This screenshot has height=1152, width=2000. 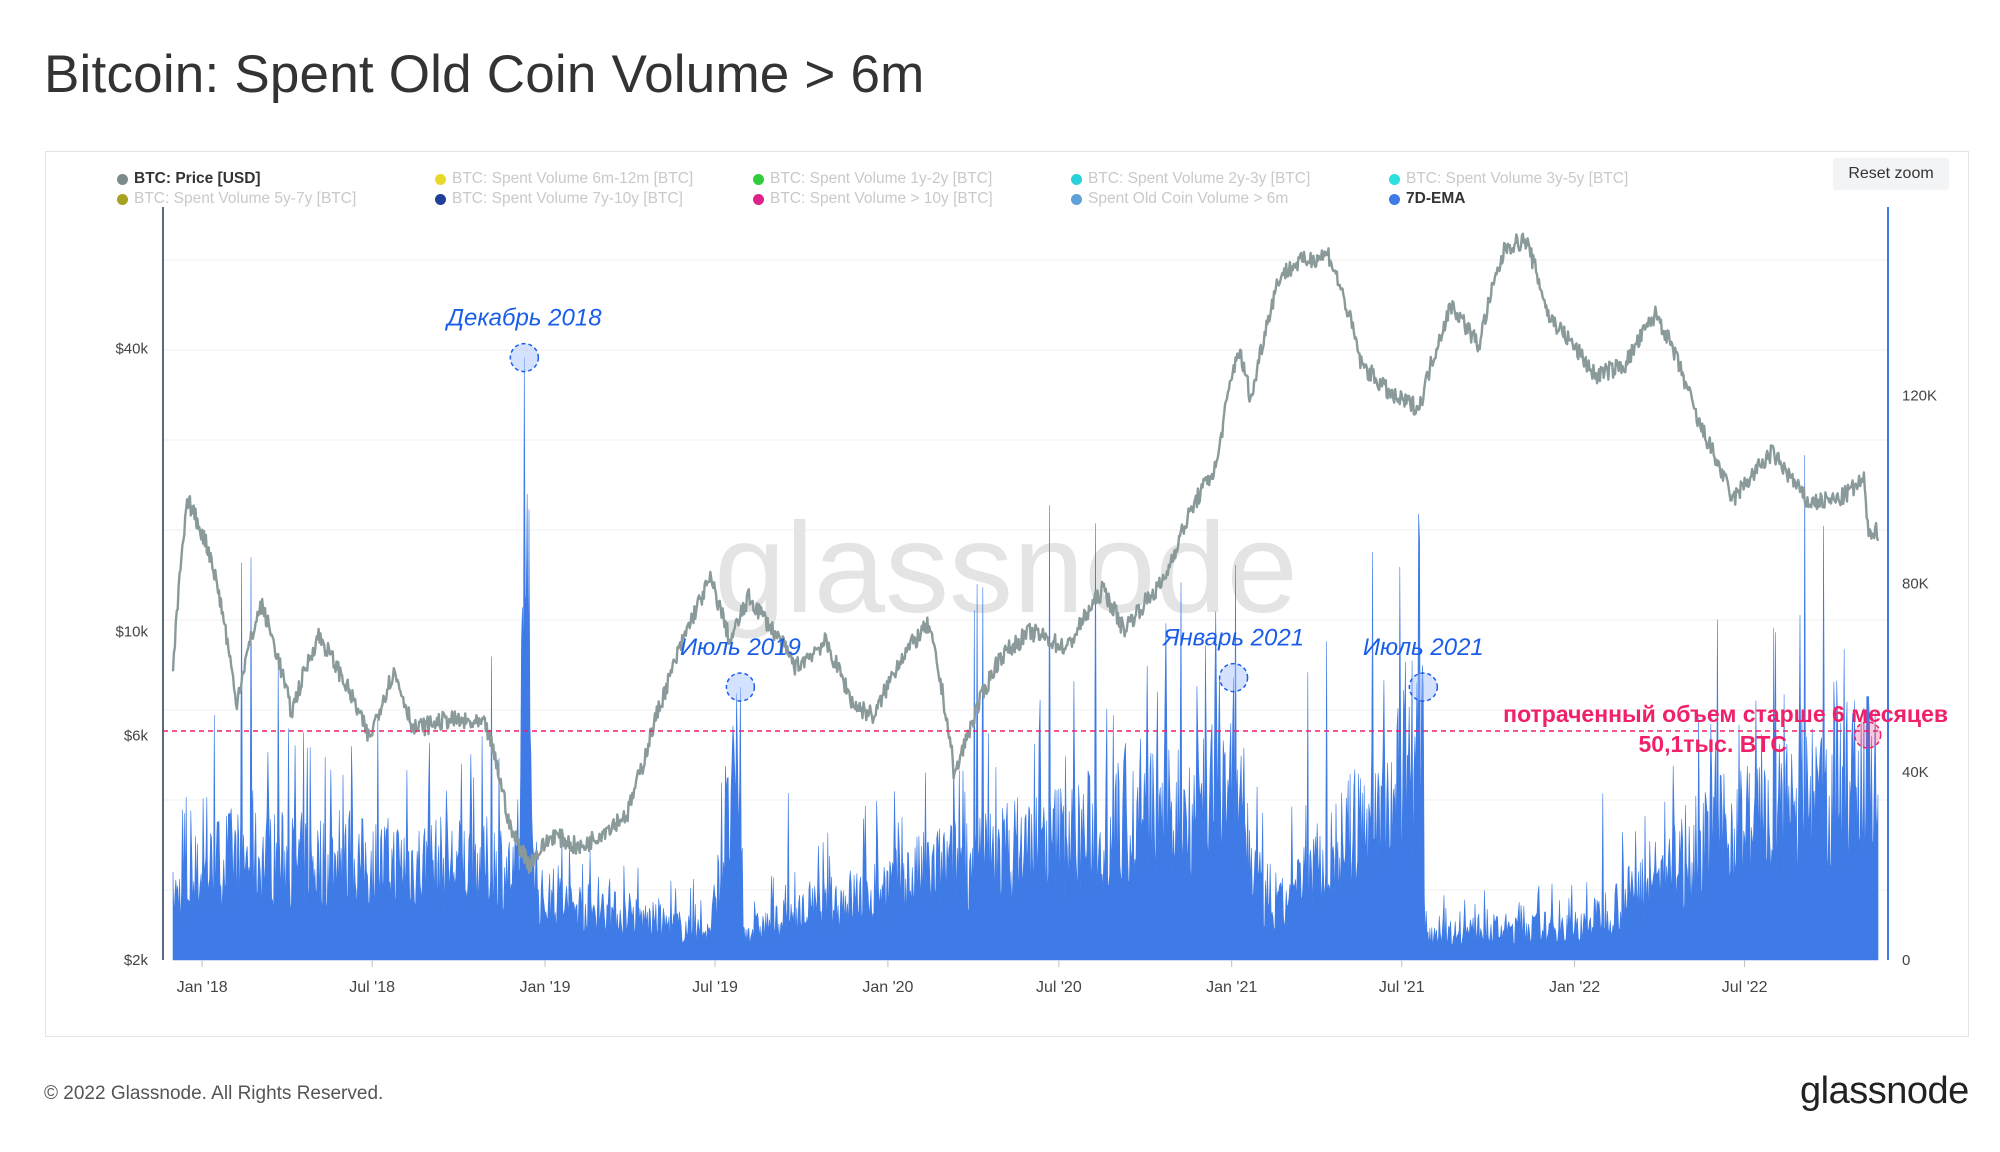 I want to click on legend-item-spent-3y-5y: BTC: Spent Volume 3y-5y [BTC], so click(x=1508, y=179).